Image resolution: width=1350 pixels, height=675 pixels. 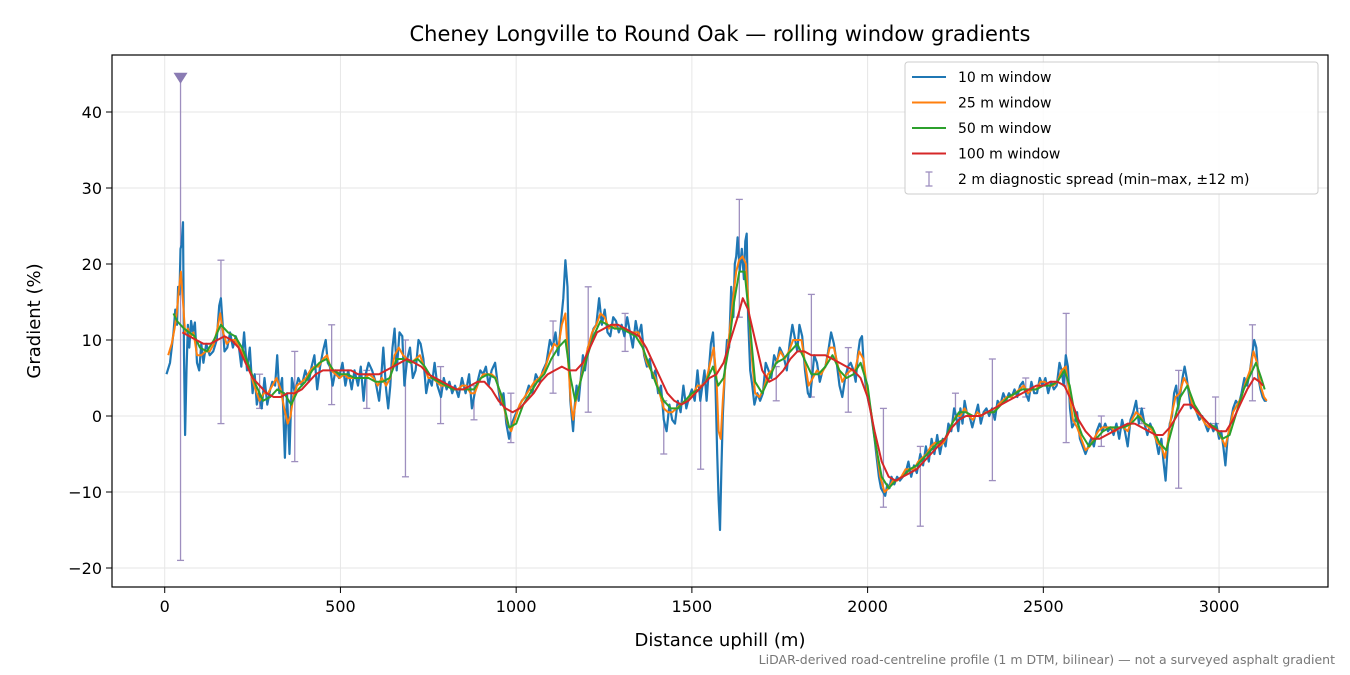 I want to click on x-tick-label: 3000, so click(x=1219, y=606).